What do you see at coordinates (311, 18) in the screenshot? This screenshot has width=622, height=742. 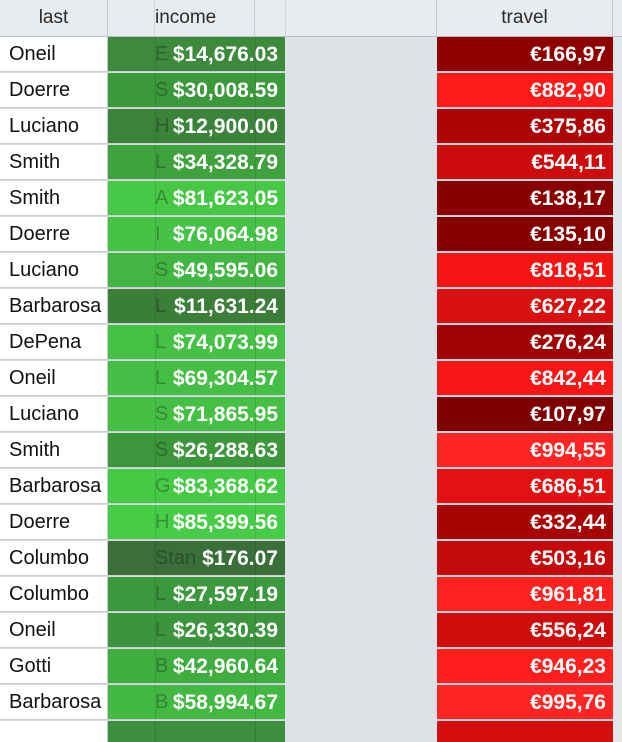 I see `grid-header: last income travel` at bounding box center [311, 18].